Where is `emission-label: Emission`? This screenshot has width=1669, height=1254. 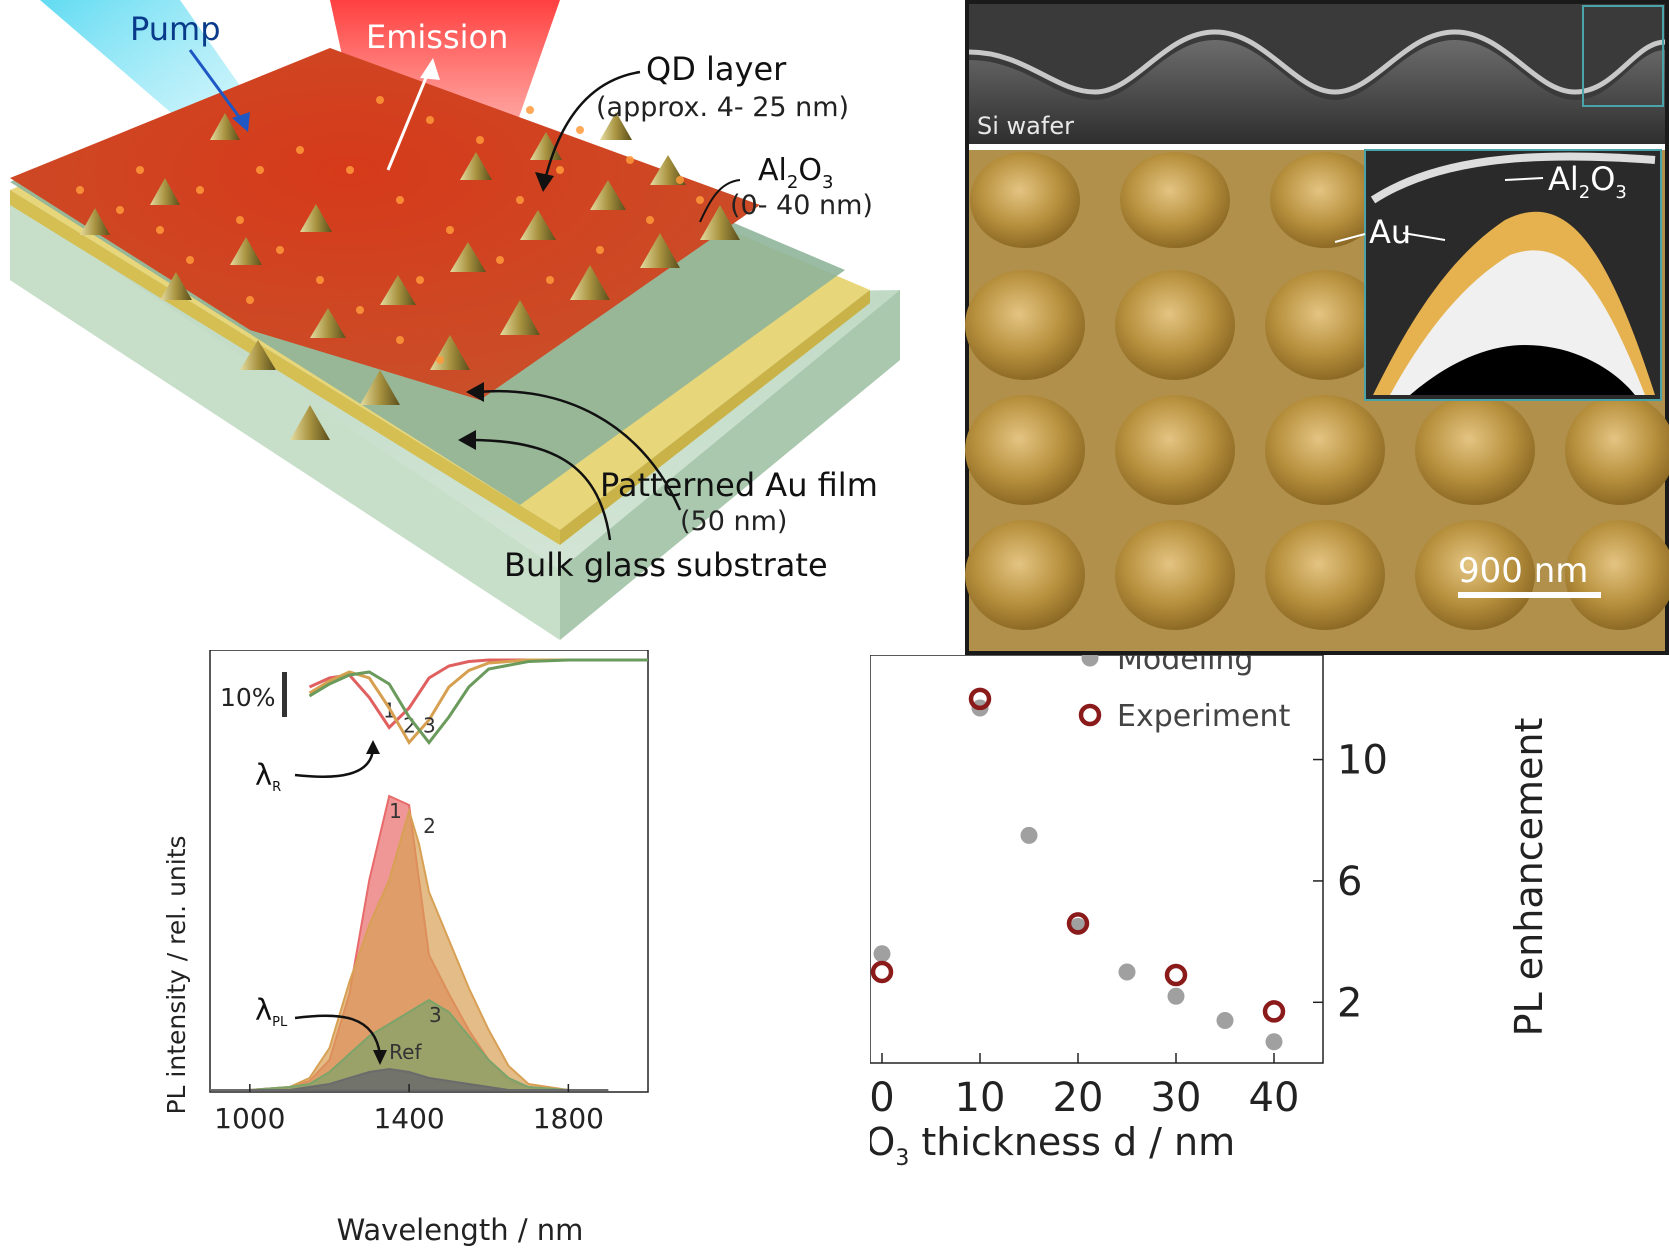 emission-label: Emission is located at coordinates (437, 37).